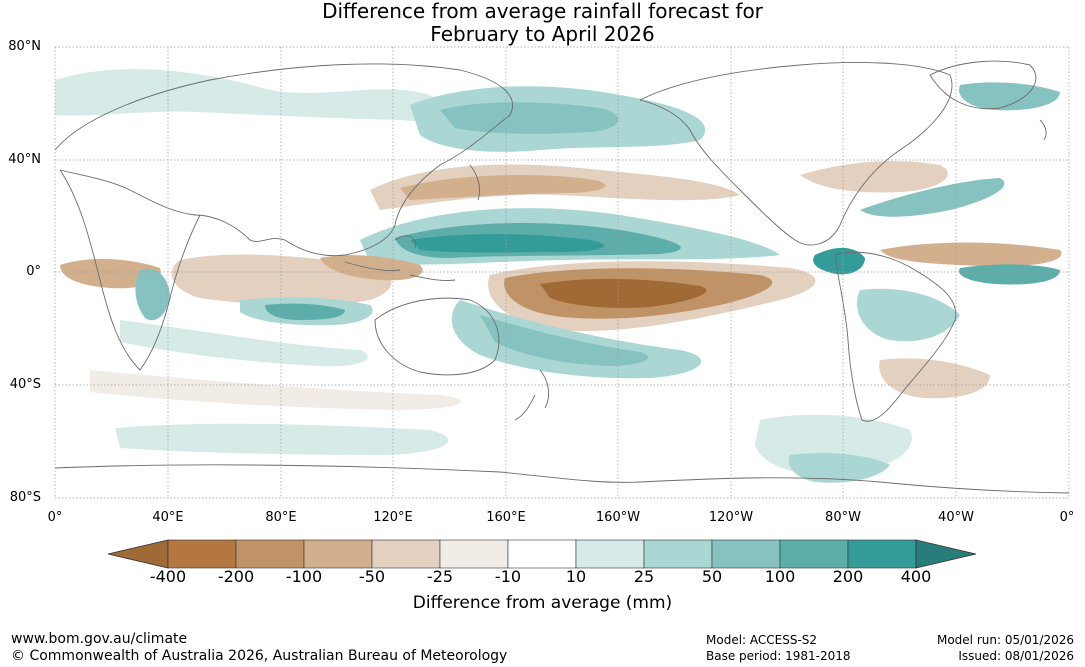 This screenshot has height=667, width=1085. What do you see at coordinates (244, 343) in the screenshot?
I see `anomaly-south-indian-wet` at bounding box center [244, 343].